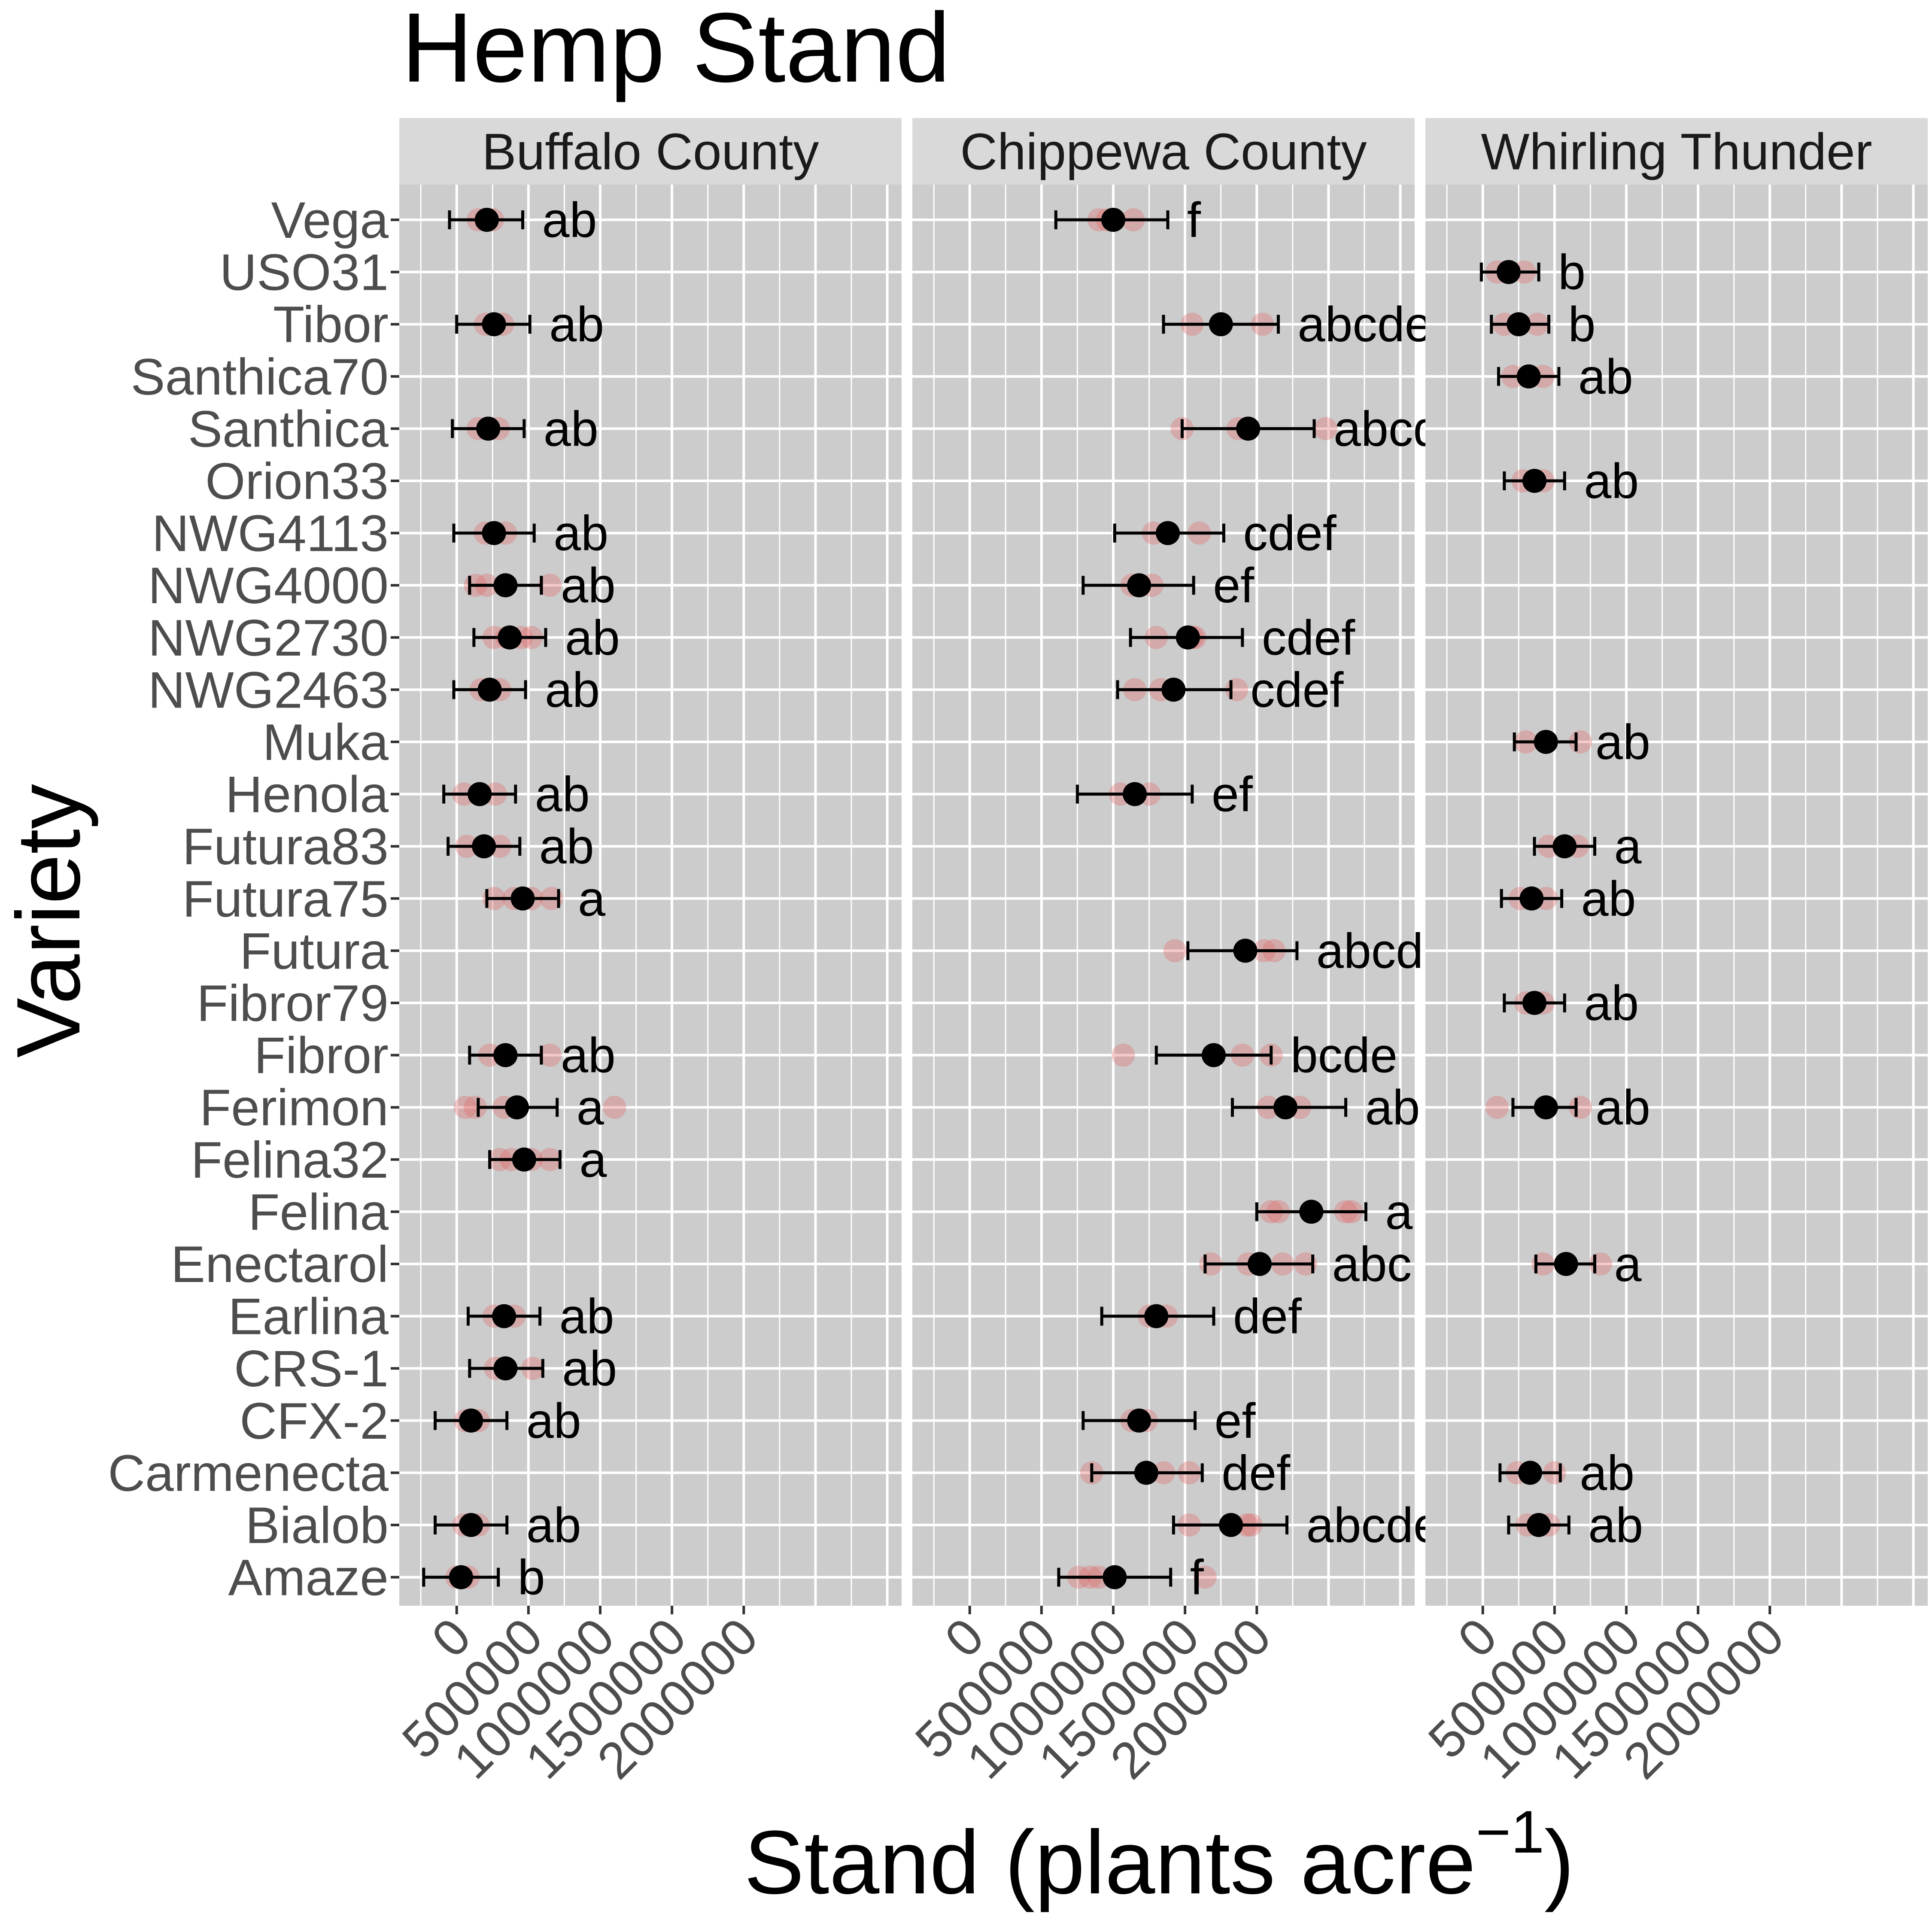  Describe the element at coordinates (322, 1056) in the screenshot. I see `y-tick-label: Fibror` at that location.